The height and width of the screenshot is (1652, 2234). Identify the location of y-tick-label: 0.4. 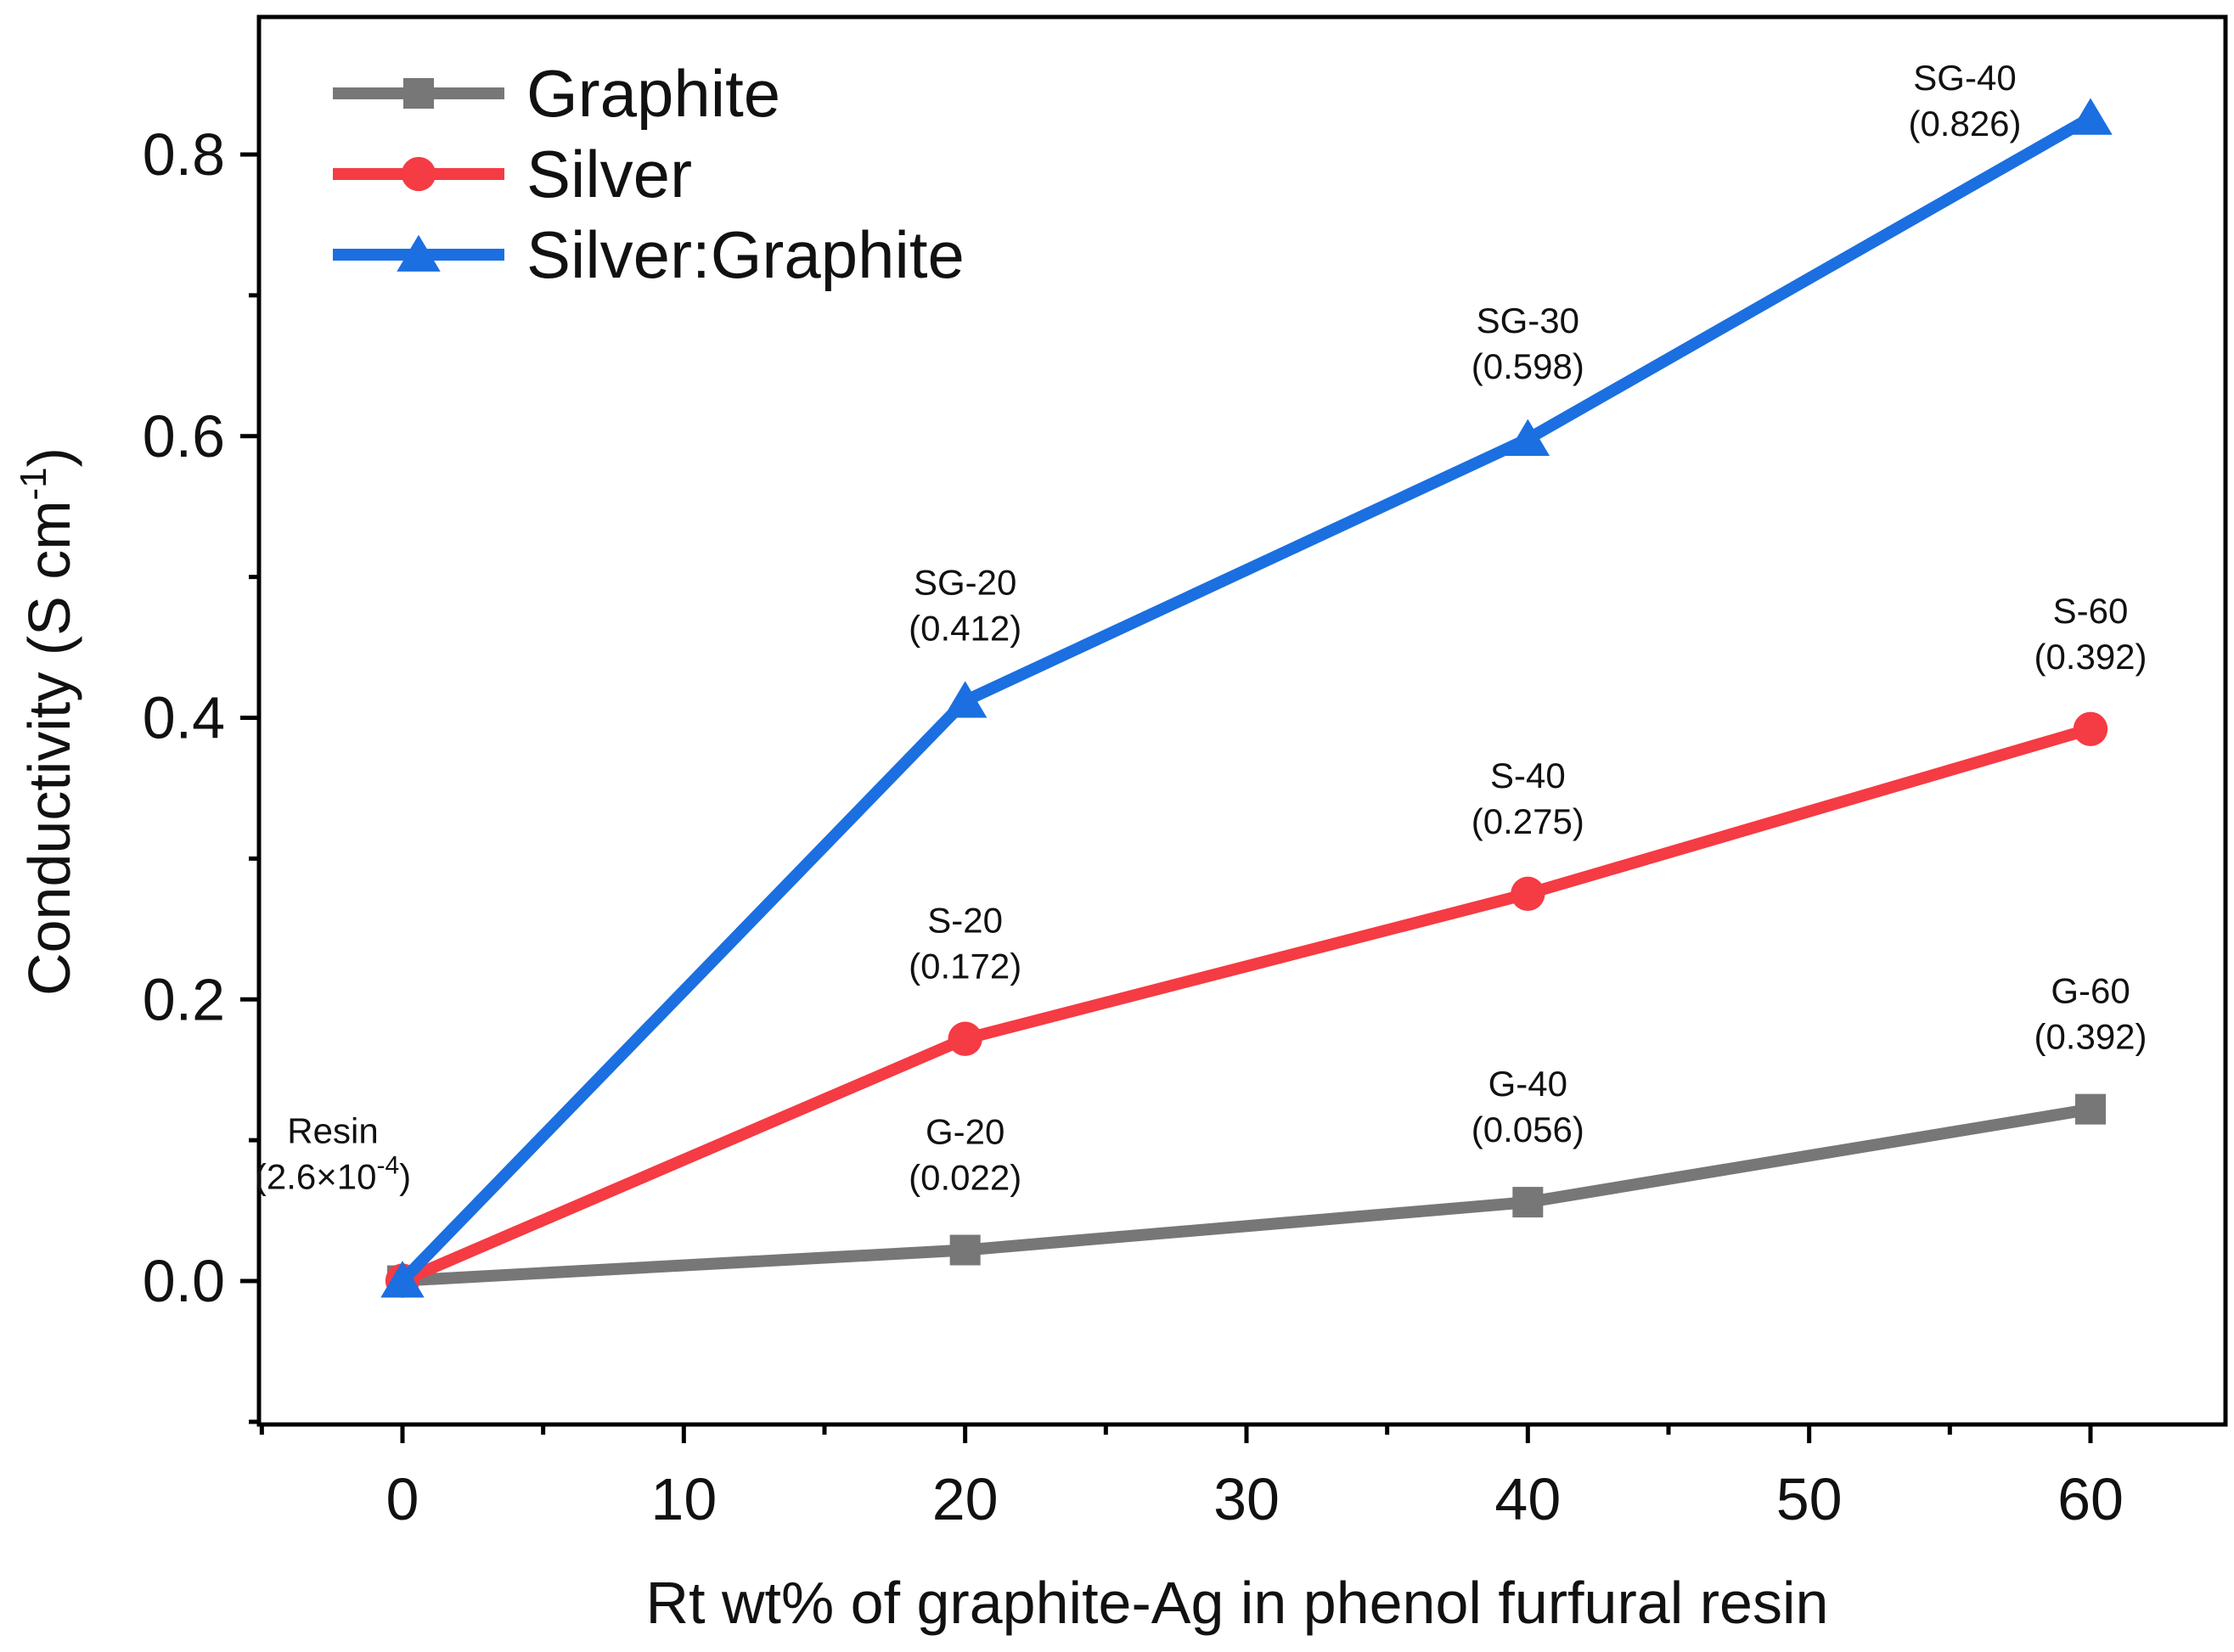
(184, 718).